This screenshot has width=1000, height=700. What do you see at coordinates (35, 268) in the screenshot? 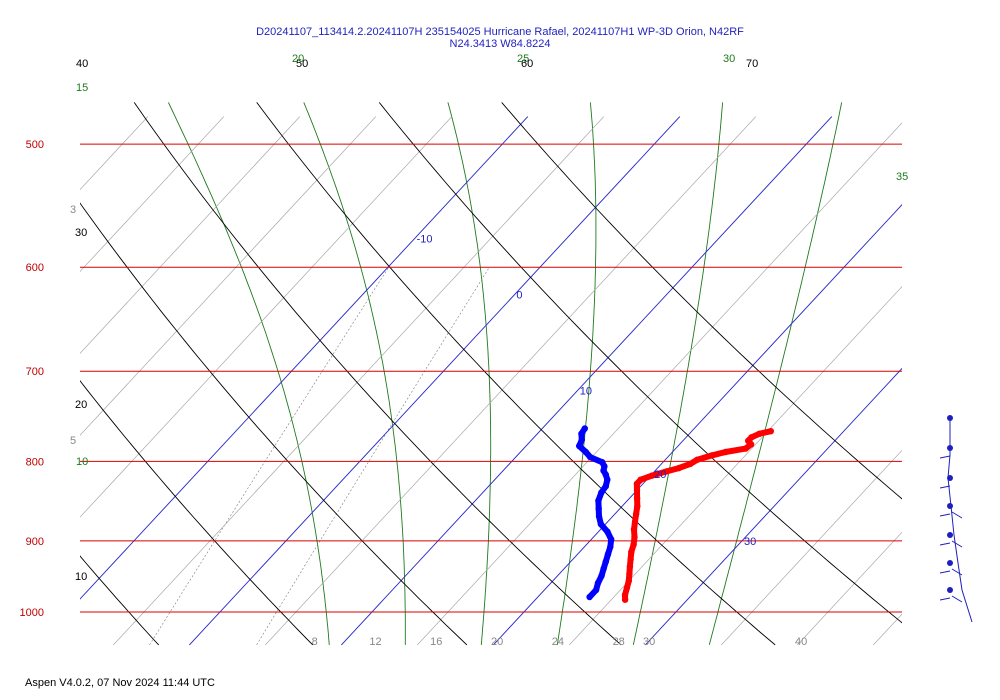
I see `pressure-tick-label: 600` at bounding box center [35, 268].